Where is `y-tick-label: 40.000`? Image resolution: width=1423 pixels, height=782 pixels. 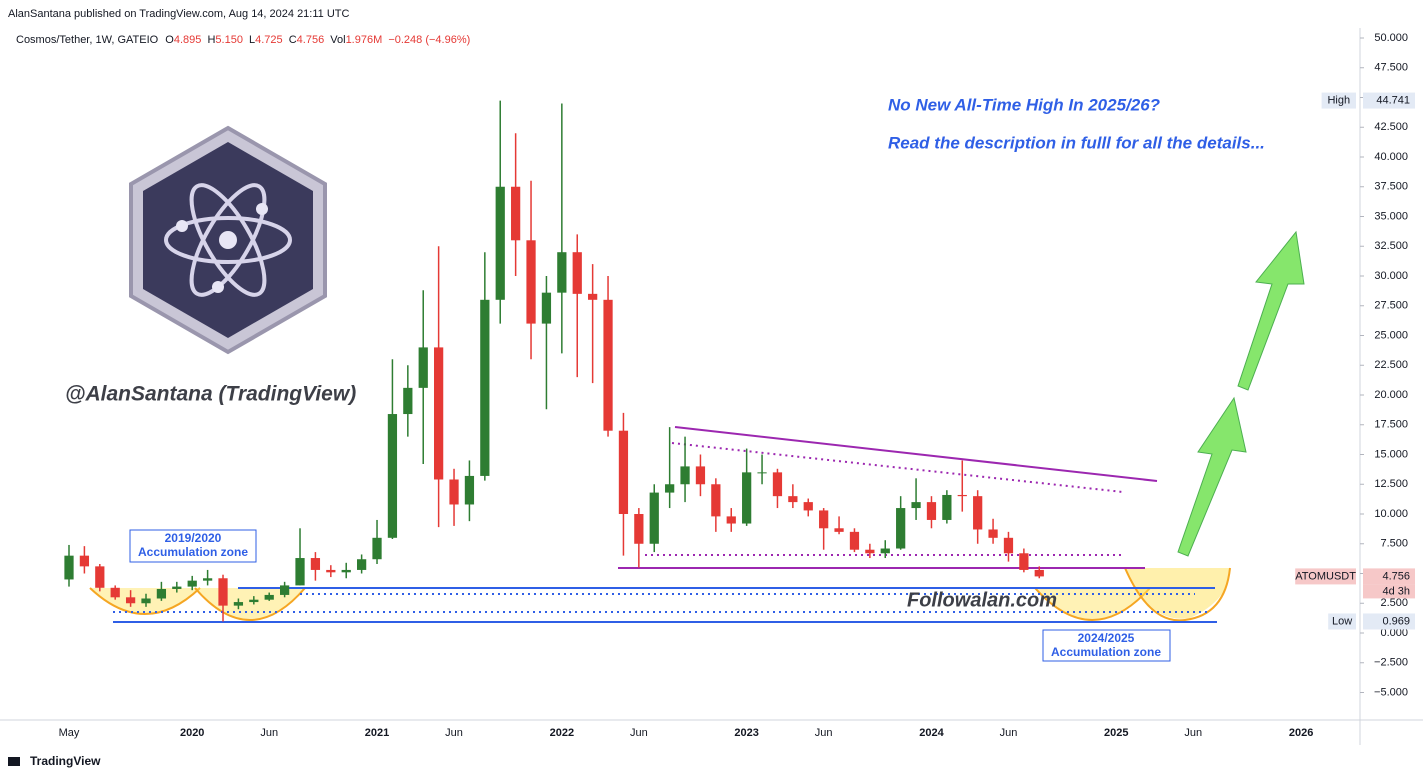 y-tick-label: 40.000 is located at coordinates (1391, 157).